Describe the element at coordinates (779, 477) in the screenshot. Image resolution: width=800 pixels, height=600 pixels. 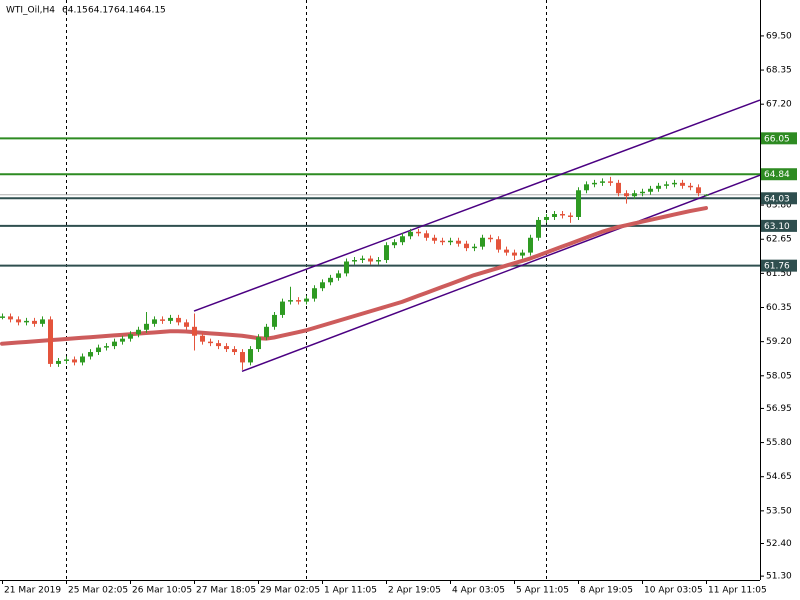
I see `y-tick-label: 54.65` at that location.